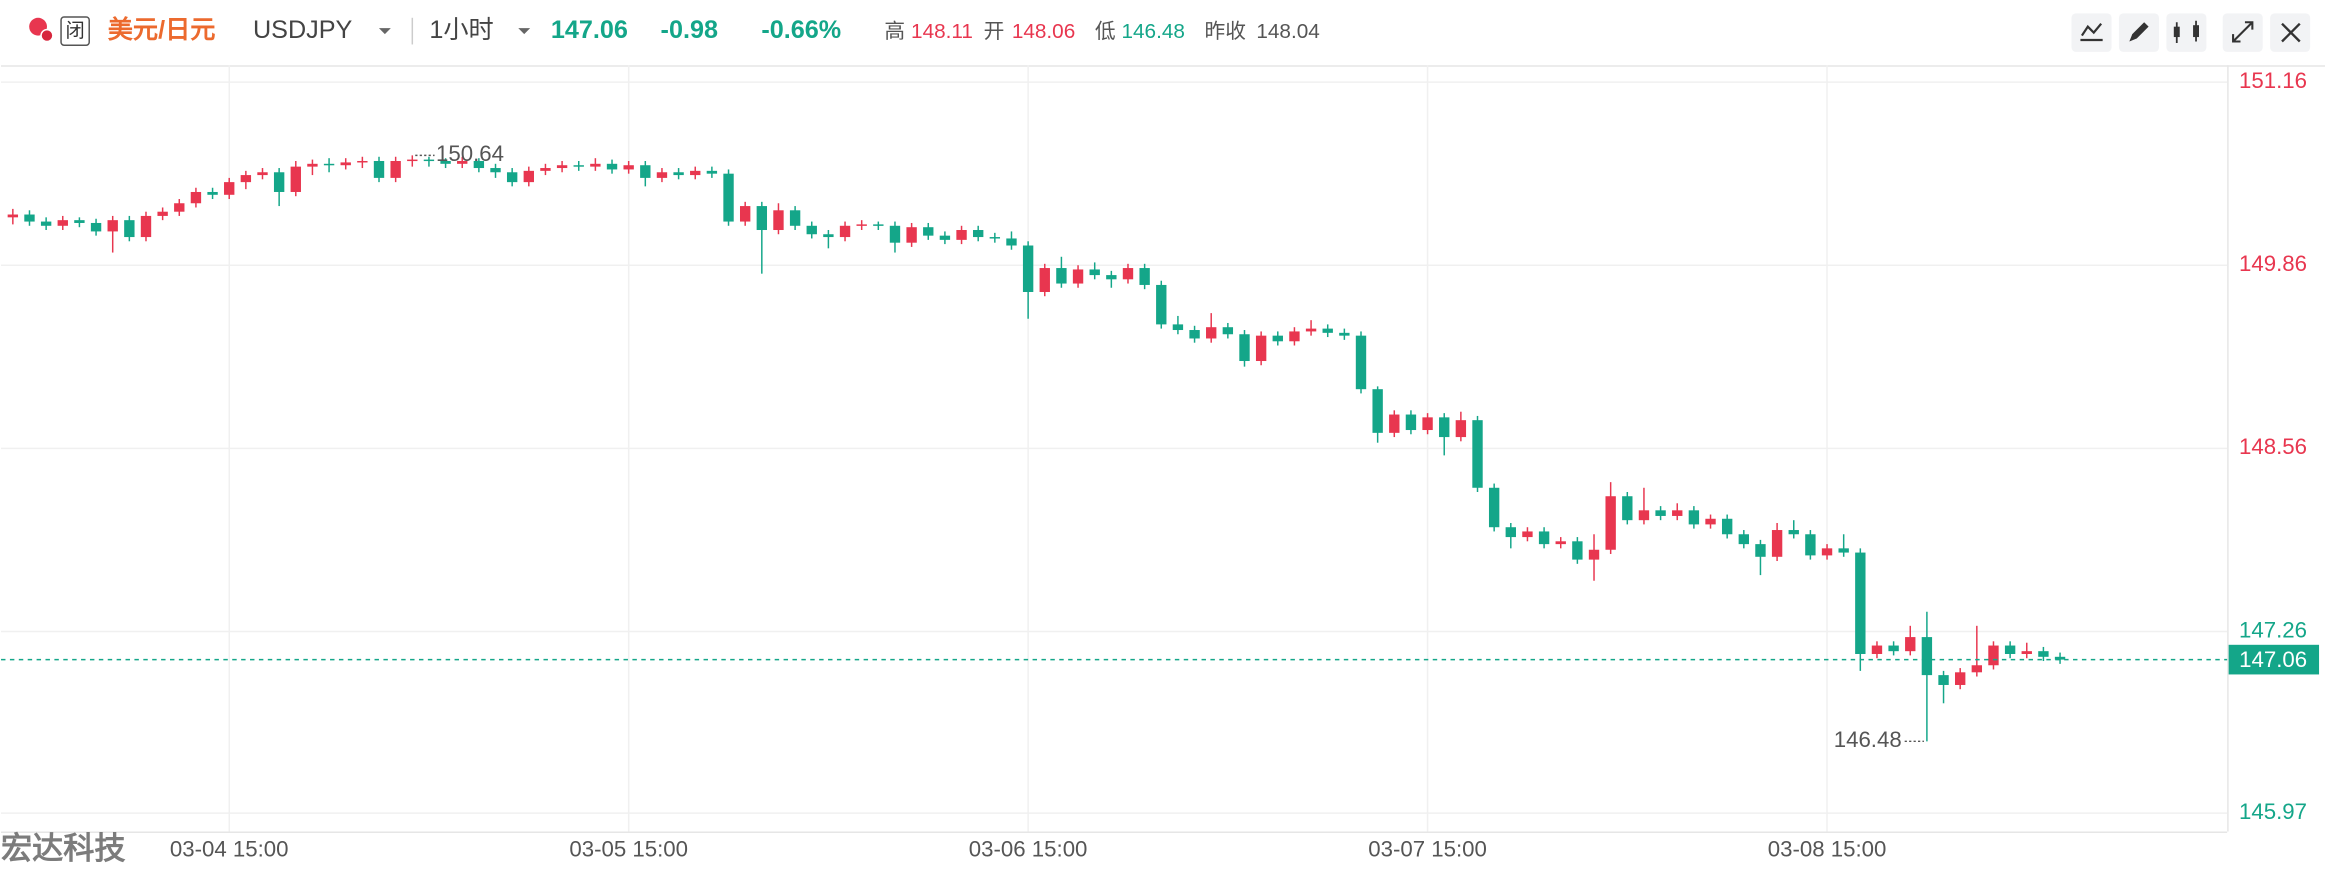  Describe the element at coordinates (1287, 31) in the screenshot. I see `stat-value: 148.04` at that location.